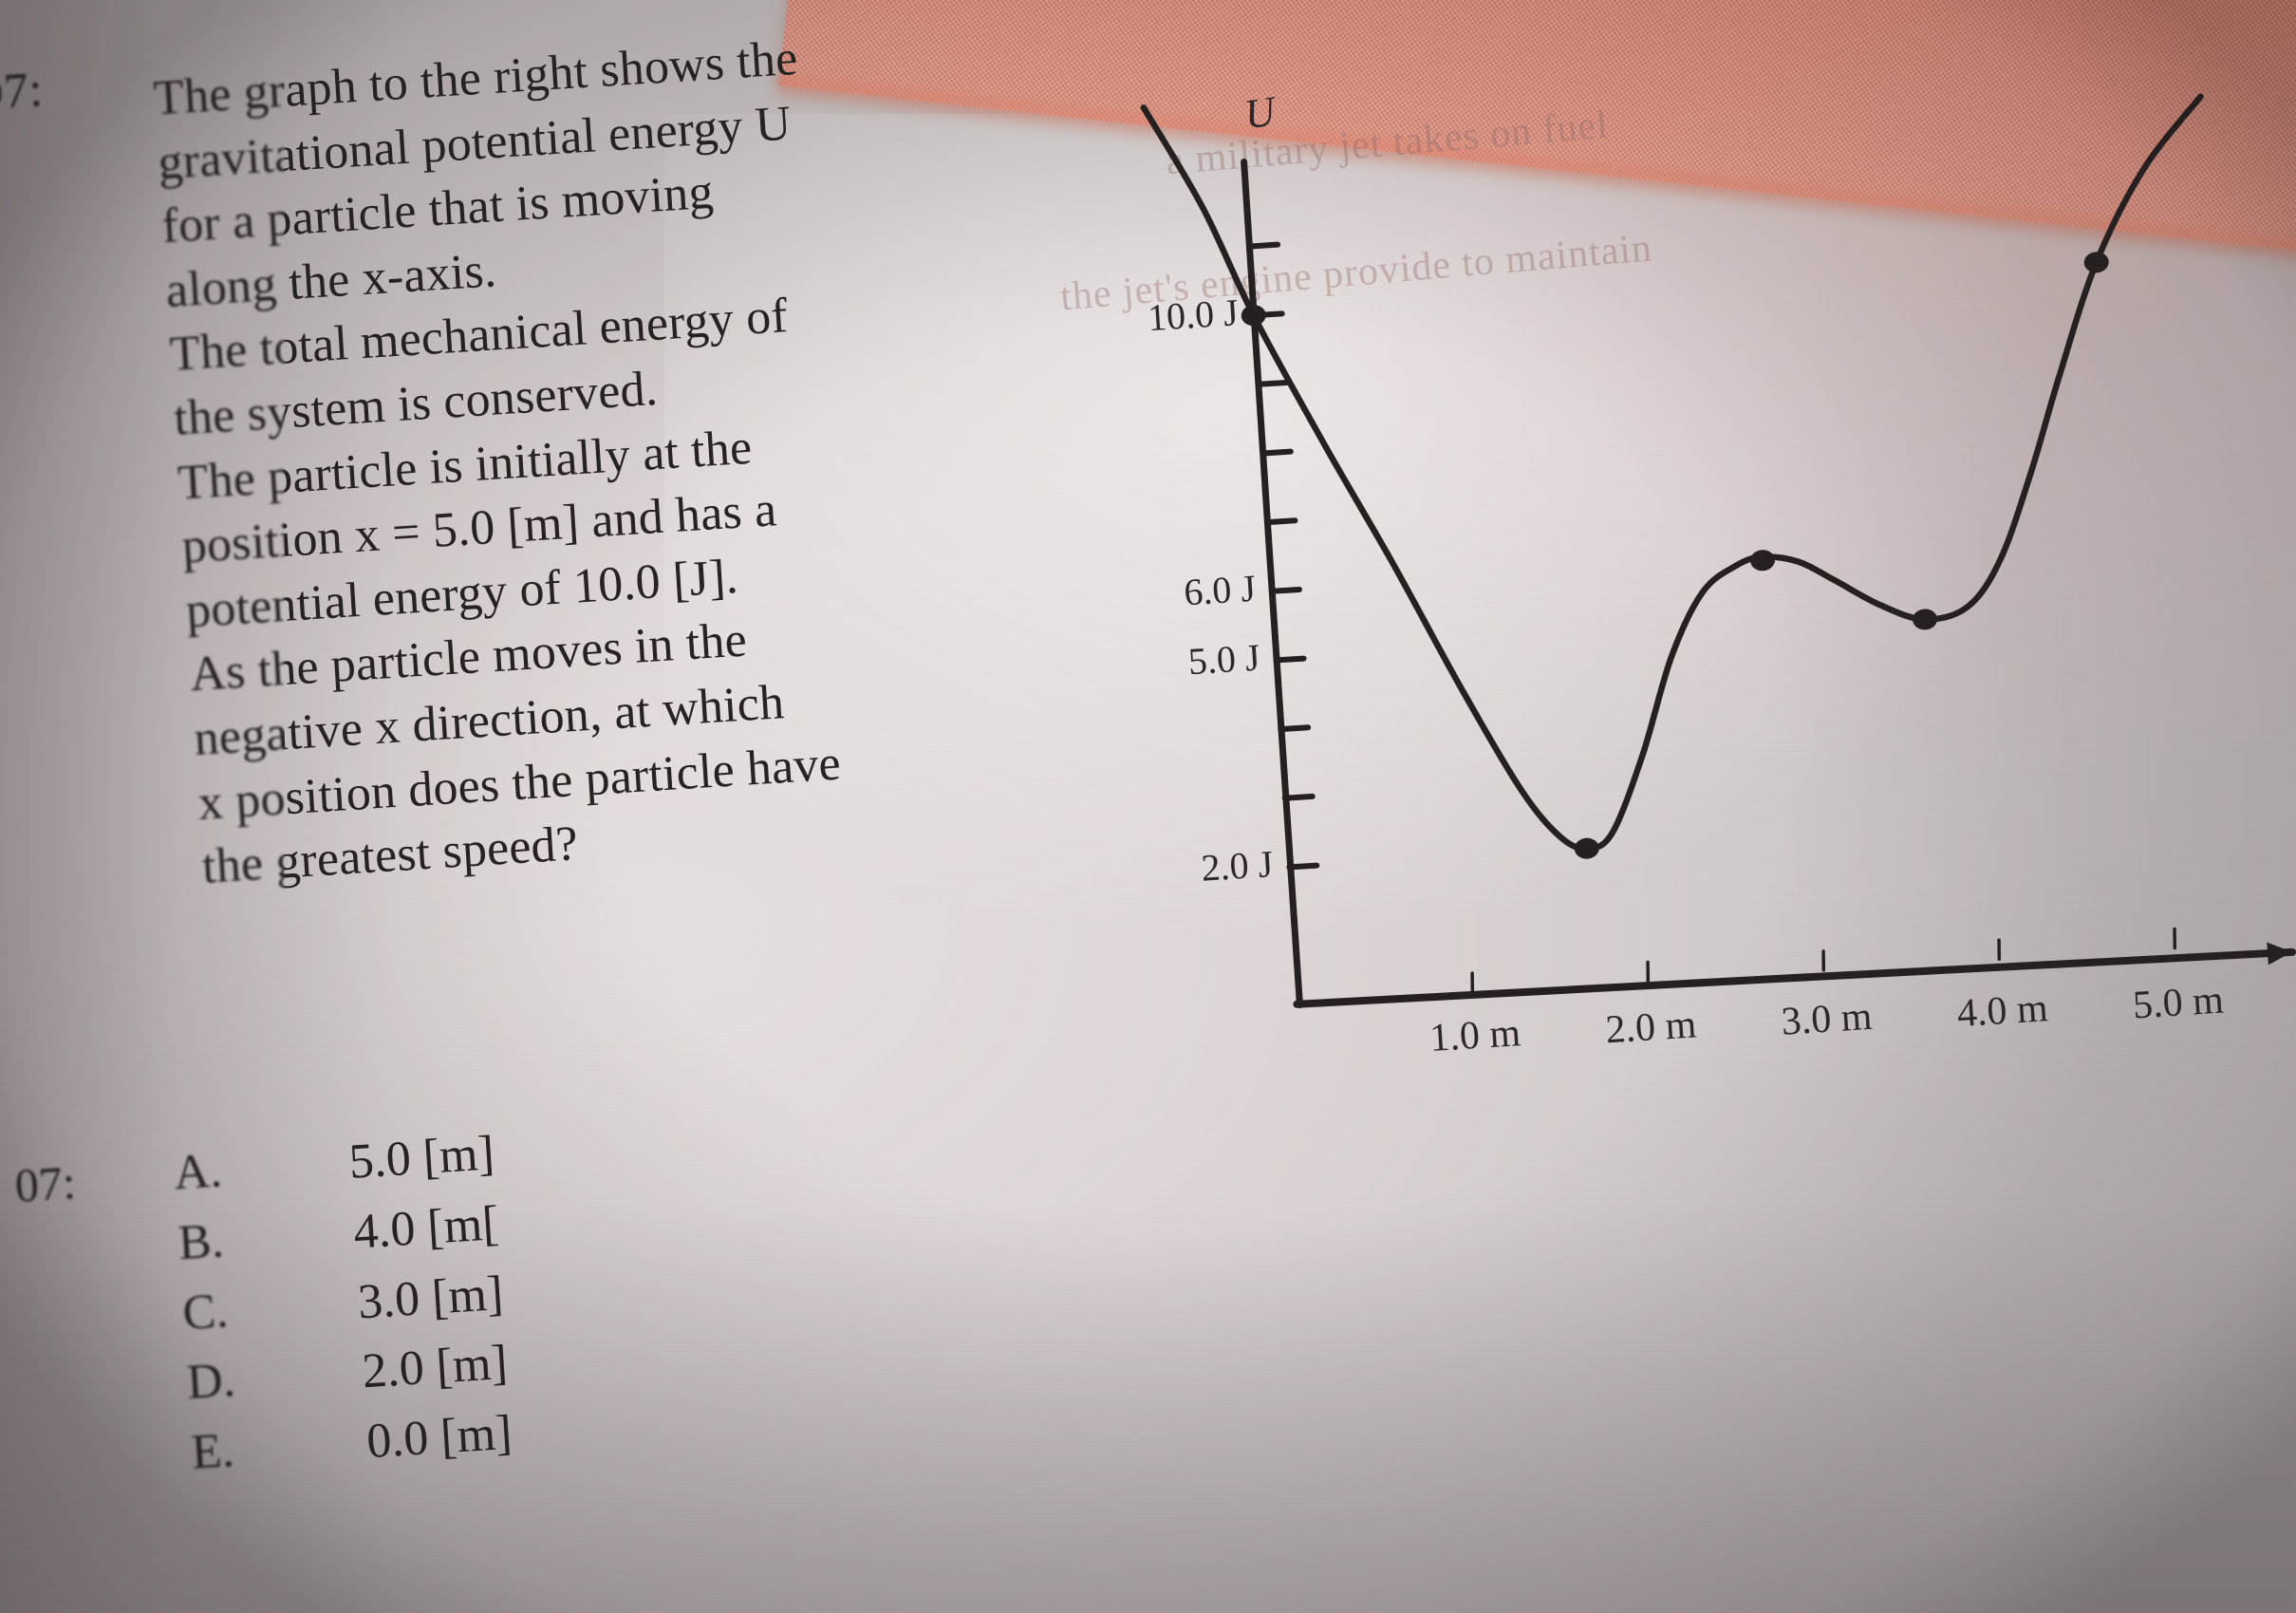  I want to click on answer-value: 5.0 [m], so click(422, 1158).